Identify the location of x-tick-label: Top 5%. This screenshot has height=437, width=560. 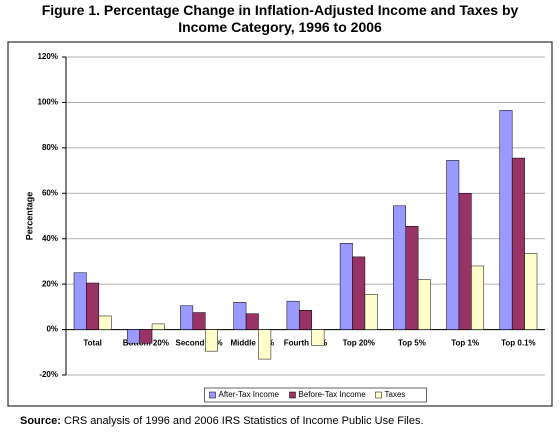
(412, 343).